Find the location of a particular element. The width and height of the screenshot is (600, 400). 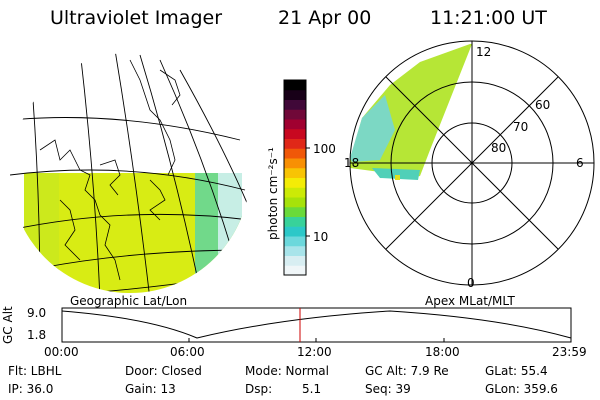

polar-panel-label: Apex MLat/MLT is located at coordinates (470, 301).